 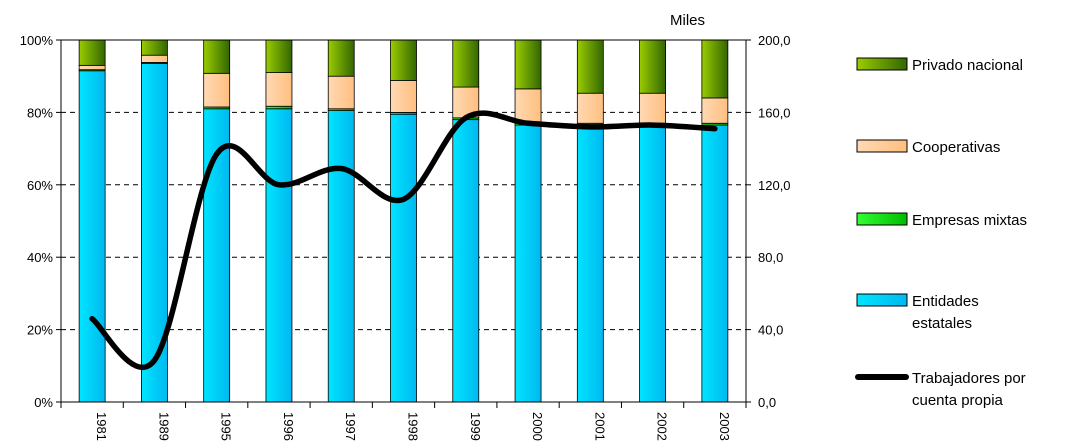 I want to click on legend-swatch-mixtas, so click(x=882, y=219).